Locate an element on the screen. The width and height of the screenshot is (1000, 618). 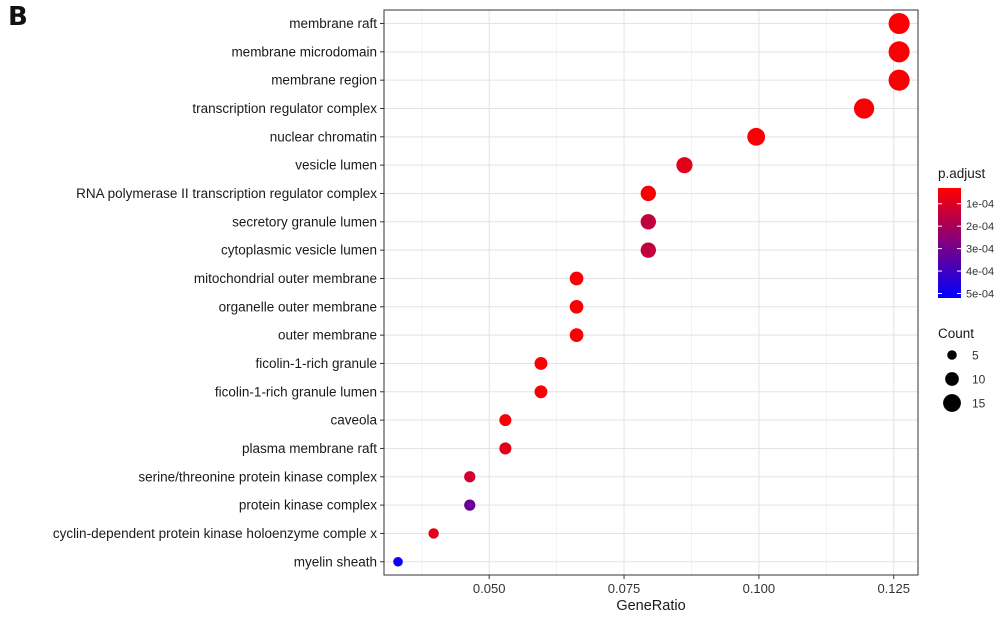
y-tick-label: protein kinase complex is located at coordinates (308, 505).